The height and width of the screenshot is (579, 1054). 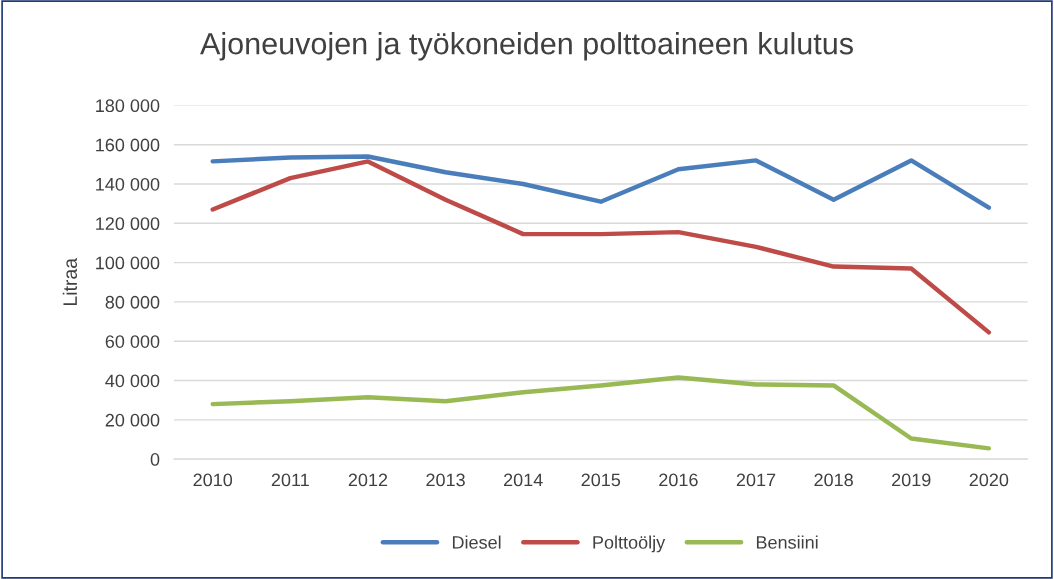 I want to click on y-tick-label: 20 000, so click(x=132, y=420).